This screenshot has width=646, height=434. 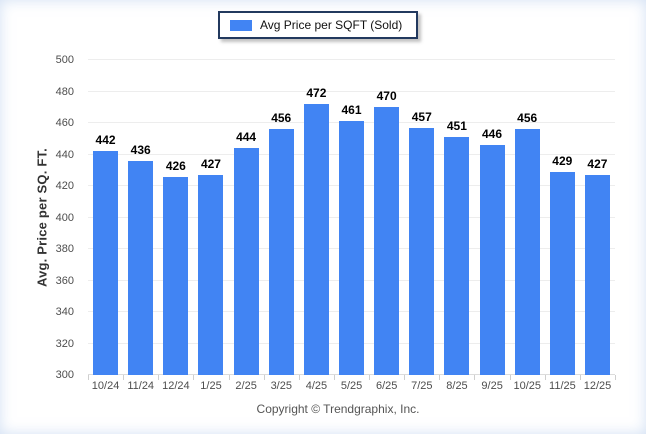 What do you see at coordinates (211, 386) in the screenshot?
I see `x-tick-label: 1/25` at bounding box center [211, 386].